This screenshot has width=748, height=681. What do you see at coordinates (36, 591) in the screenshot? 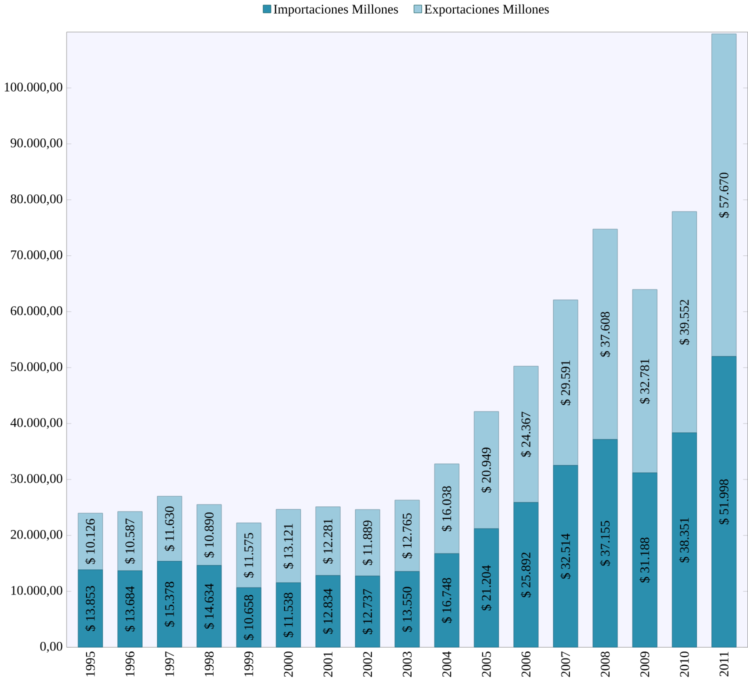
I see `y-tick-label: 10.000,00` at bounding box center [36, 591].